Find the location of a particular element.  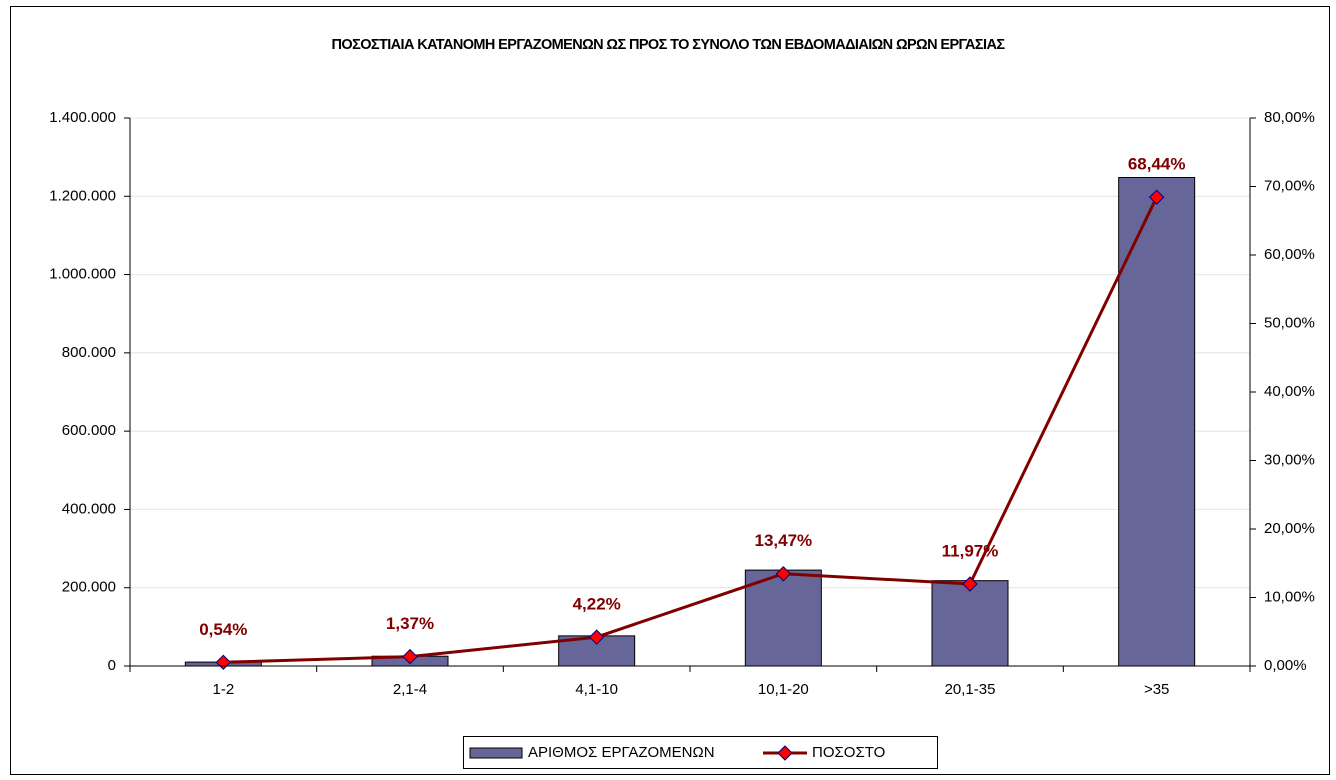

legend-box is located at coordinates (700, 752).